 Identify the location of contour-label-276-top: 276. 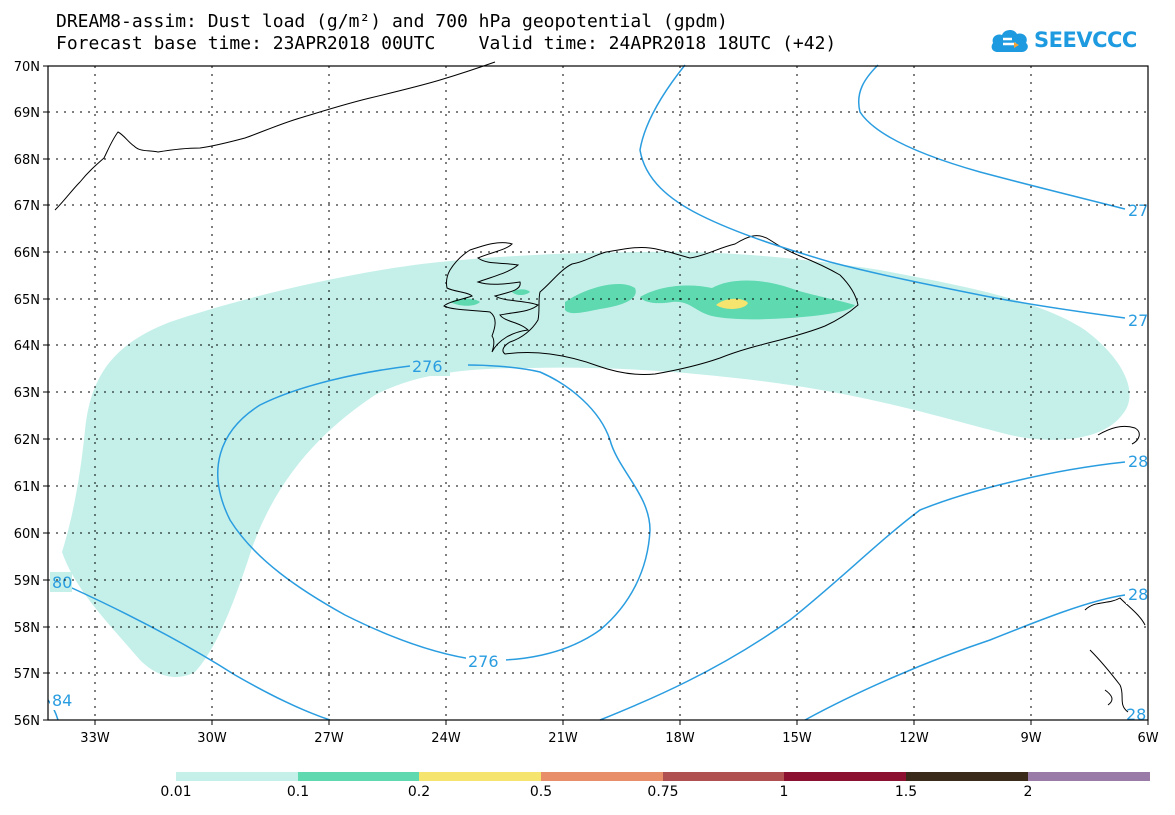
(427, 366).